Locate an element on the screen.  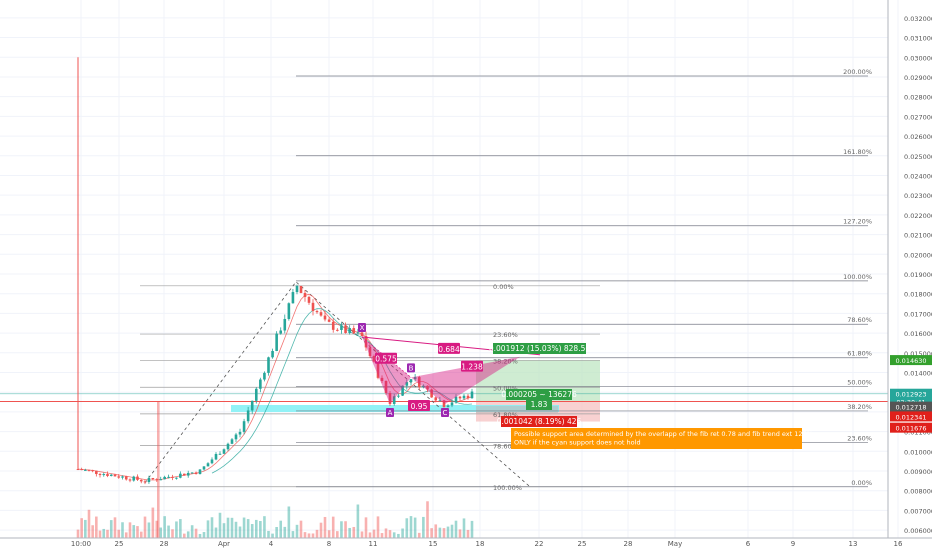
support-zone is located at coordinates (395, 409).